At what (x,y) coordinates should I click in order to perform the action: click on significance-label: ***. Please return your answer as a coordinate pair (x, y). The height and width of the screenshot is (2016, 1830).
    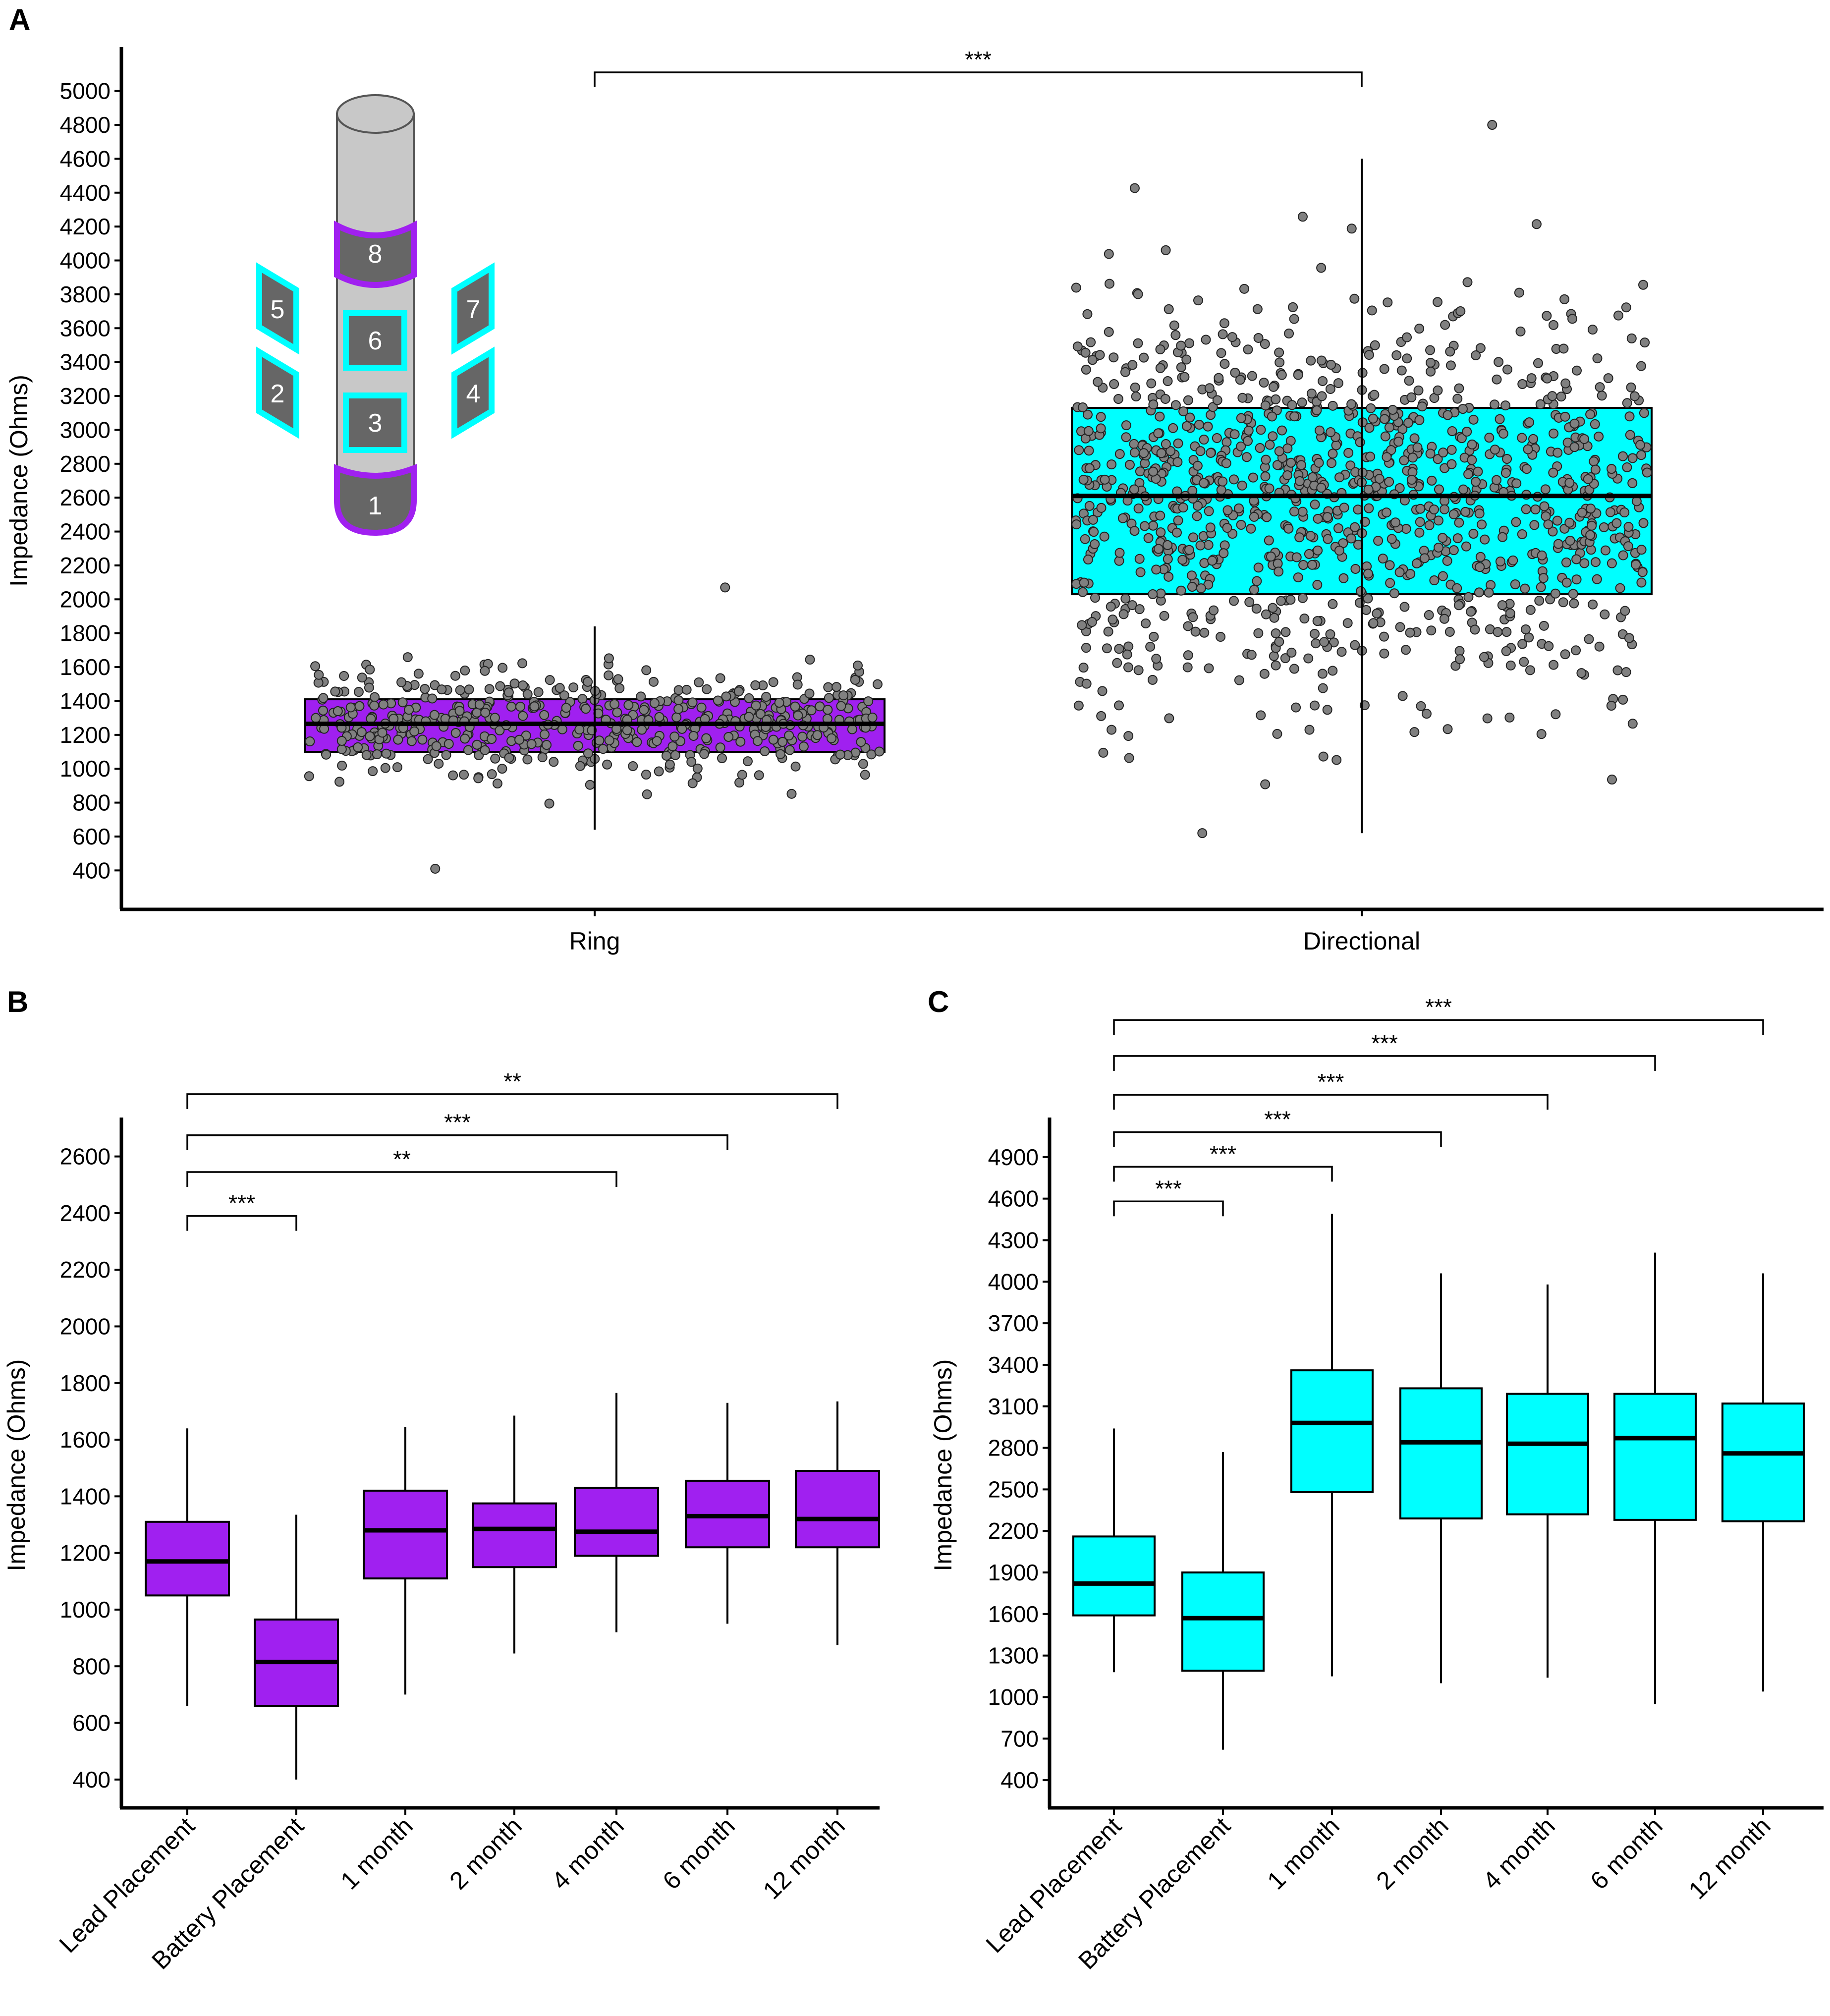
    Looking at the image, I should click on (1384, 1043).